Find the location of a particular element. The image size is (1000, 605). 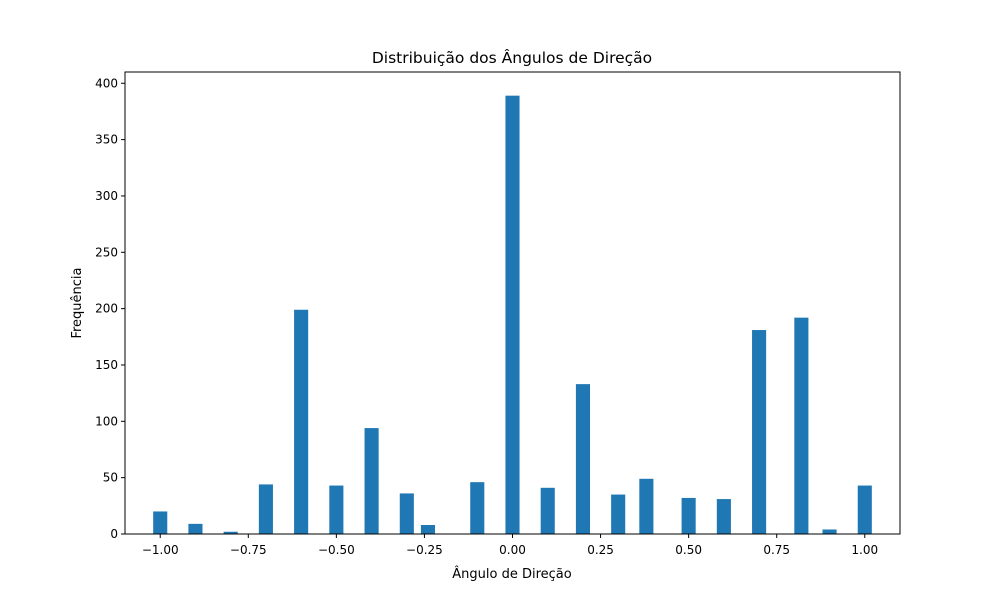

chart-title: Distribuição dos Ângulos de Direção is located at coordinates (512, 57).